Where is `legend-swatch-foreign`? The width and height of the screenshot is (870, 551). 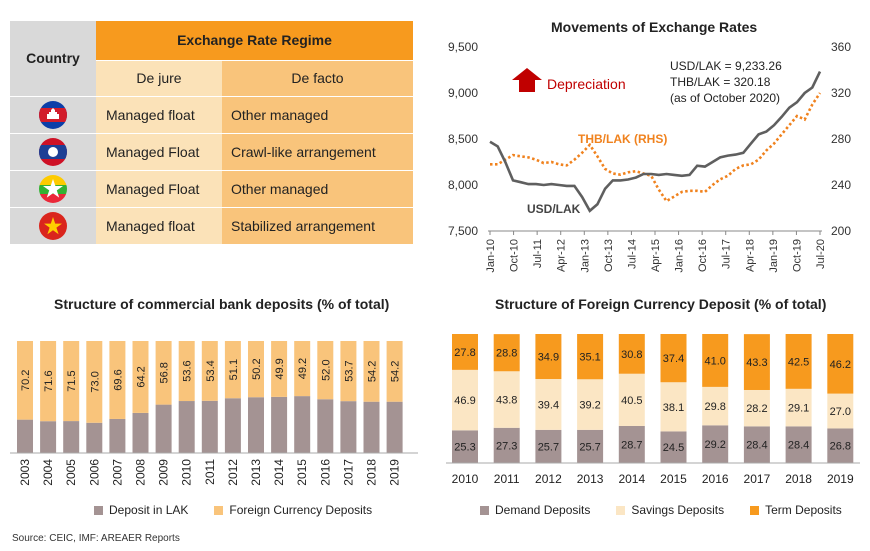 legend-swatch-foreign is located at coordinates (219, 510).